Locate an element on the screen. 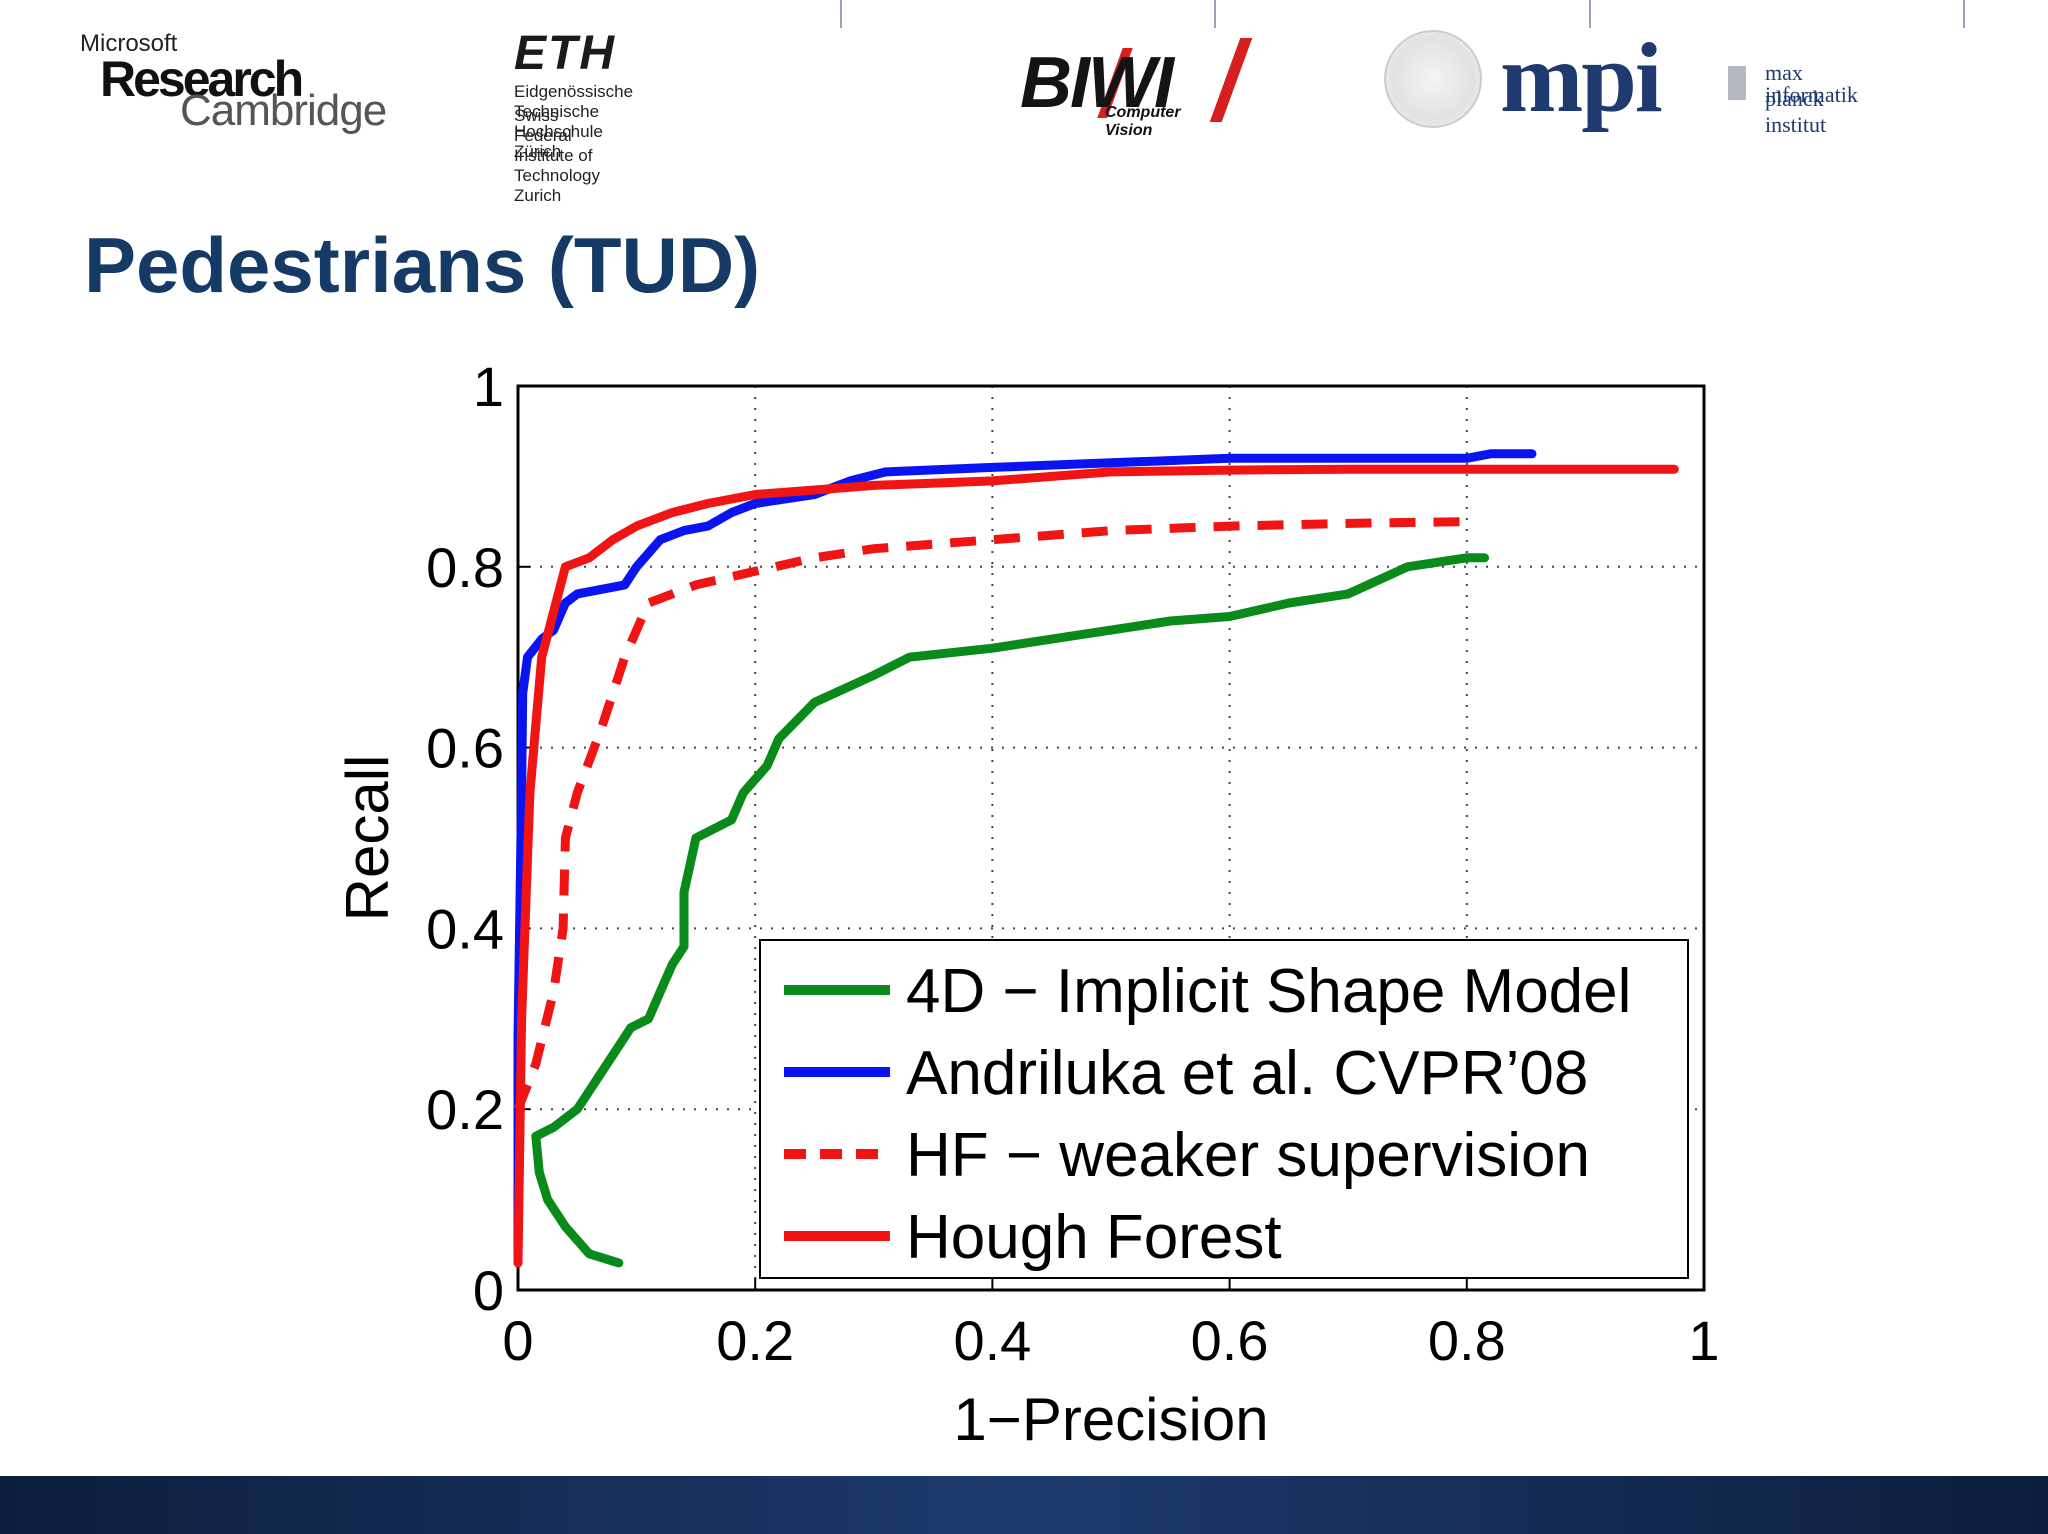 The image size is (2048, 1534). mpi-grey-bar is located at coordinates (1737, 83).